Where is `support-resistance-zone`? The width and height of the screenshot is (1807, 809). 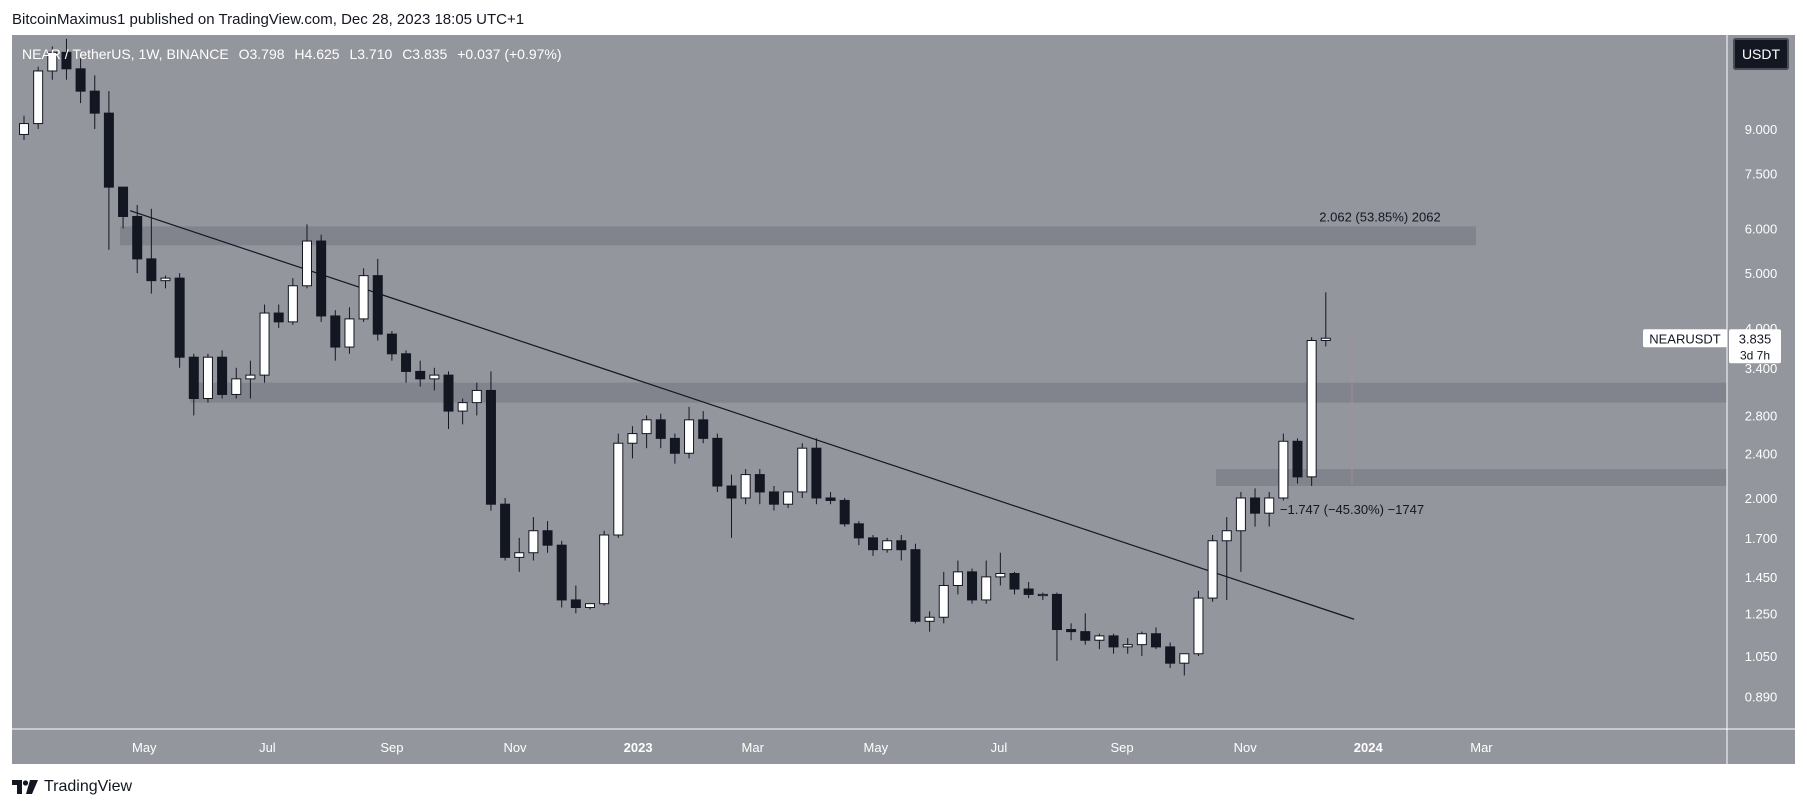
support-resistance-zone is located at coordinates (1471, 478).